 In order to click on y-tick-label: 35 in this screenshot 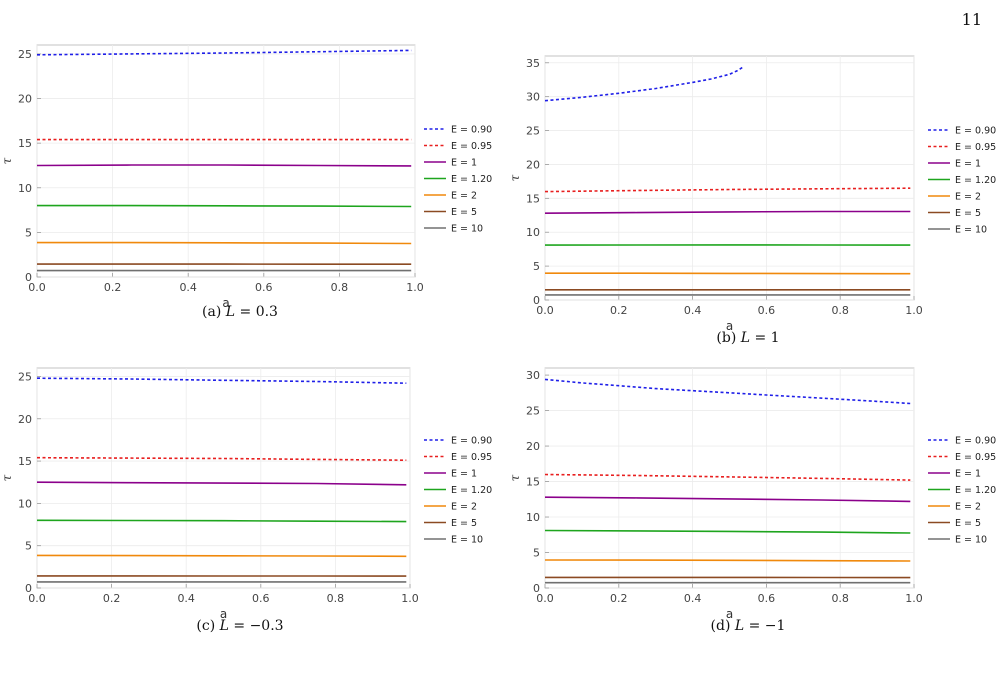, I will do `click(533, 63)`.